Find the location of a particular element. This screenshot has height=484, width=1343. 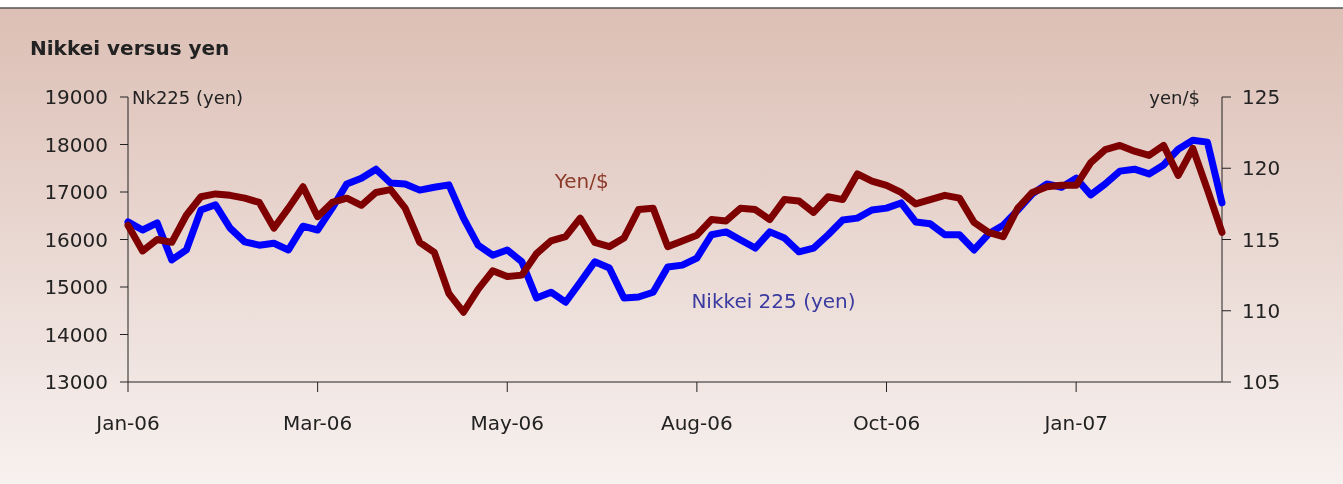

y-tick-label: 16000 is located at coordinates (76, 239).